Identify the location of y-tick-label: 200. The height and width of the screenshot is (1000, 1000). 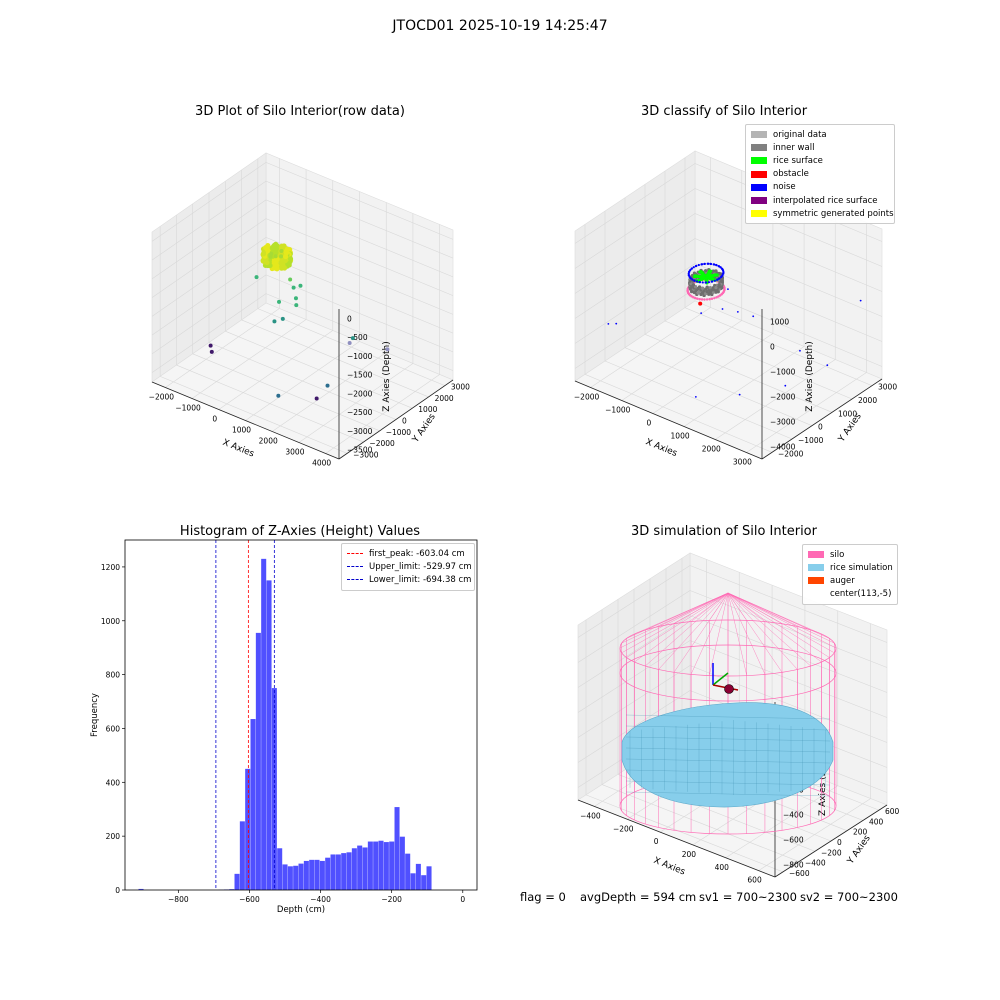
(113, 836).